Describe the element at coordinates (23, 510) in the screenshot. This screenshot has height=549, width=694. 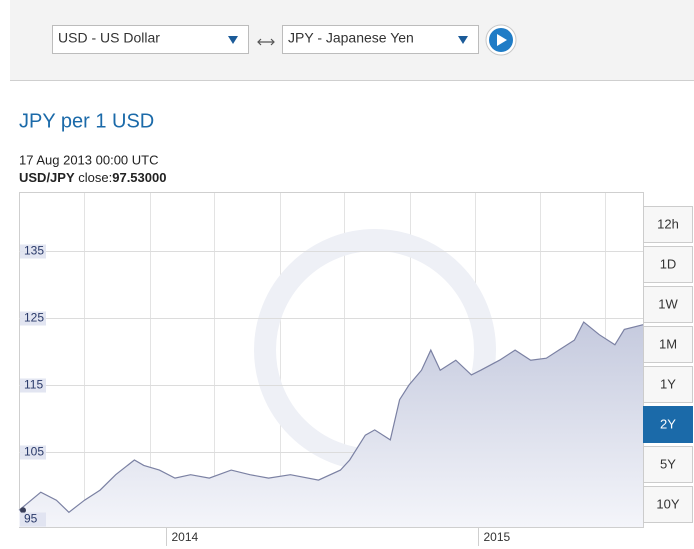
I see `start-point` at that location.